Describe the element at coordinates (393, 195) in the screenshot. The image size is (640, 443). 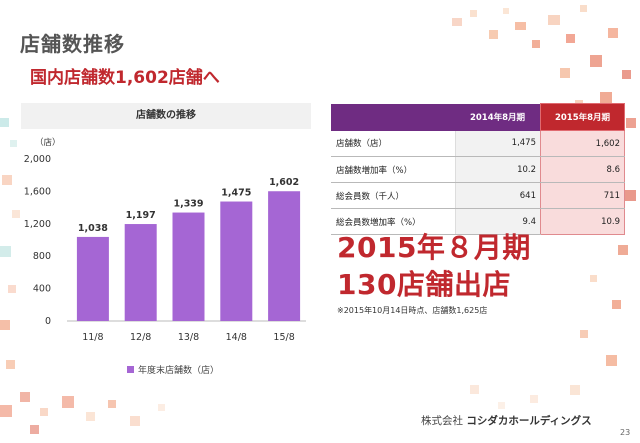
I see `row-label: 総会員数（千人）` at that location.